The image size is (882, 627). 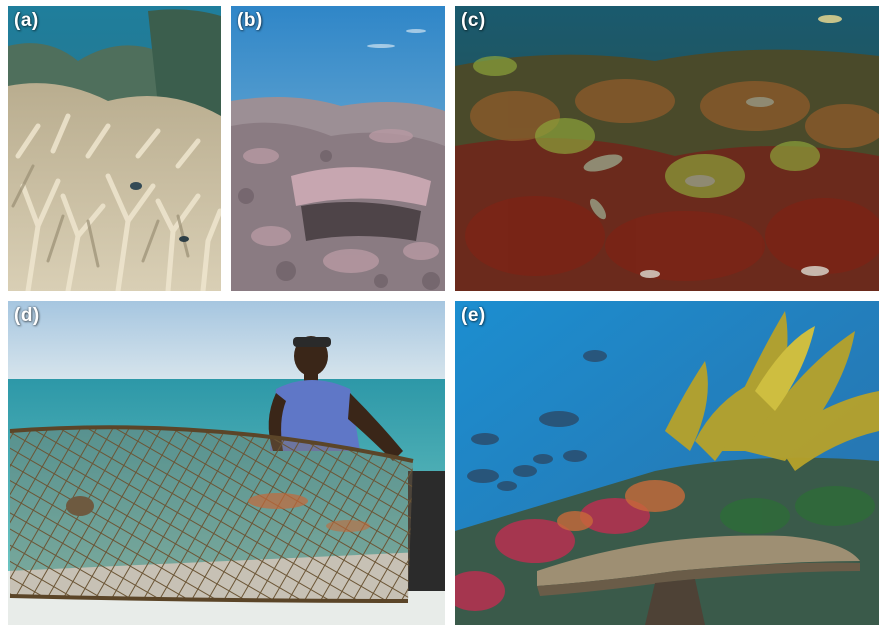 I want to click on panel-d-label: (d), so click(x=27, y=315).